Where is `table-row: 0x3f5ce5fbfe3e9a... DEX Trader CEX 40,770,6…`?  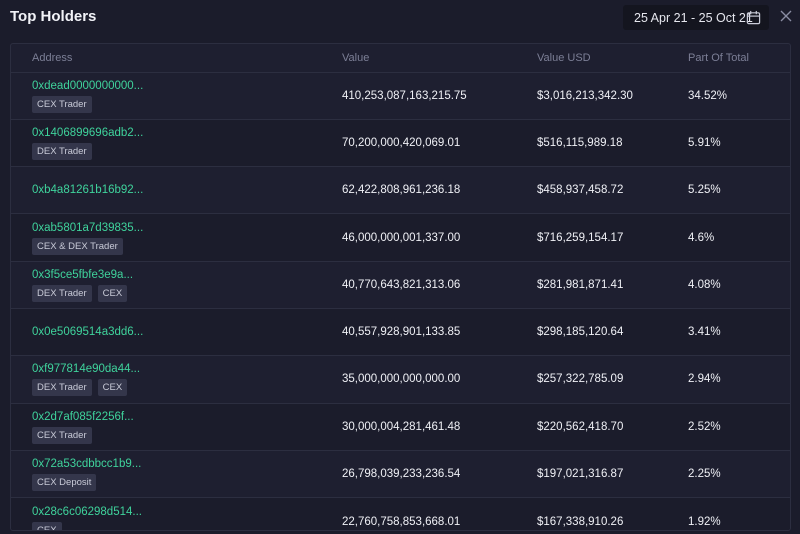
table-row: 0x3f5ce5fbfe3e9a... DEX Trader CEX 40,770,6… is located at coordinates (400, 285).